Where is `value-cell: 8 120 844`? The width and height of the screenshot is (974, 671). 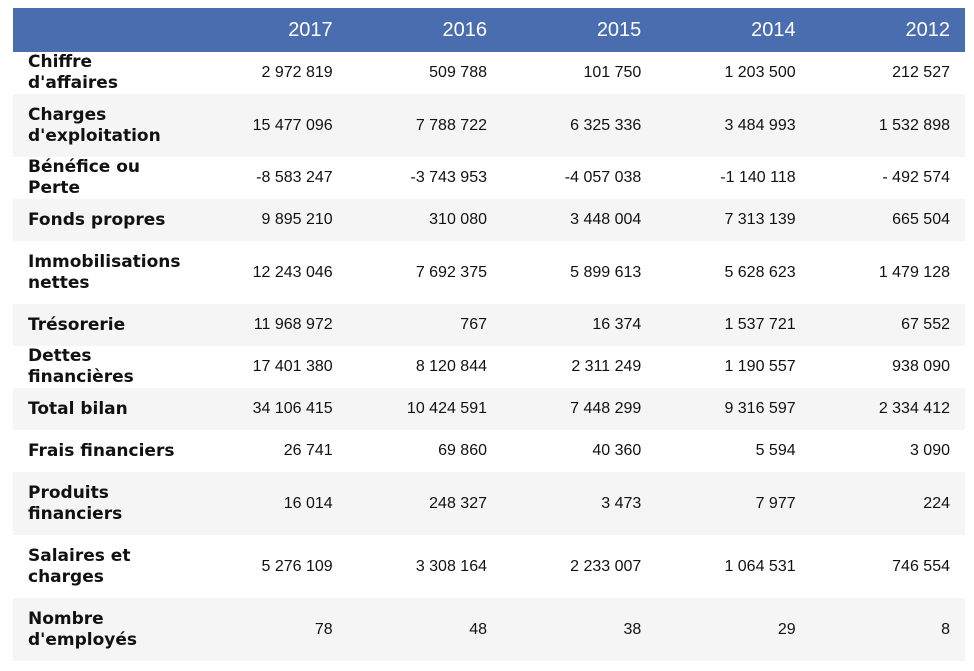 value-cell: 8 120 844 is located at coordinates (451, 366).